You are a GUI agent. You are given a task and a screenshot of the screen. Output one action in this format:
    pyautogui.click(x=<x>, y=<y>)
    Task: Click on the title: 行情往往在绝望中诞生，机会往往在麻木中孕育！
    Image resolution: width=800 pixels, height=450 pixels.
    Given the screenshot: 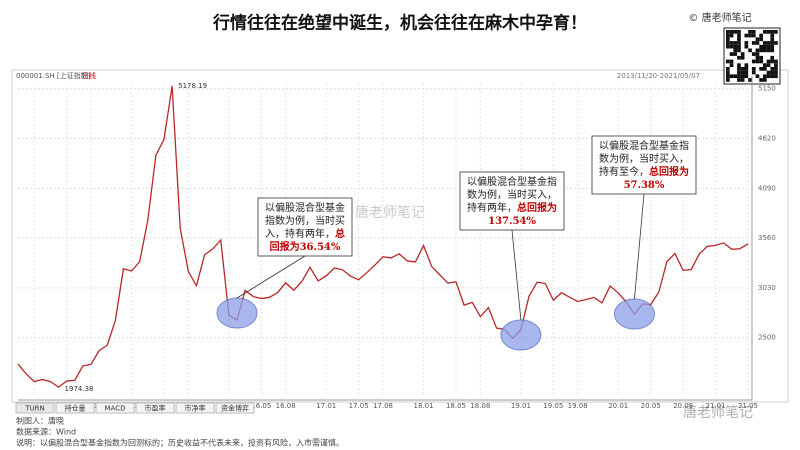 What is the action you would take?
    pyautogui.click(x=399, y=23)
    